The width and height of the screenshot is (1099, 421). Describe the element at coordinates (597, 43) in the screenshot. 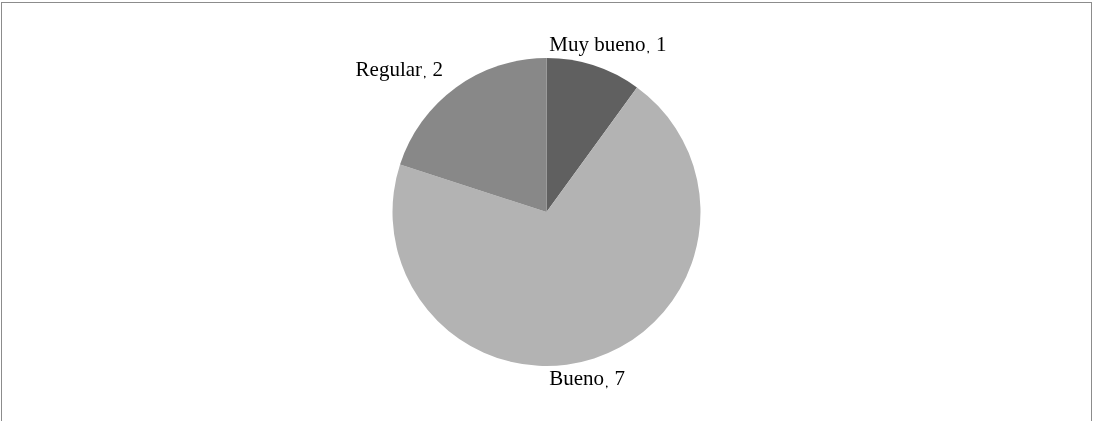

I see `slice-label: Muy bueno` at that location.